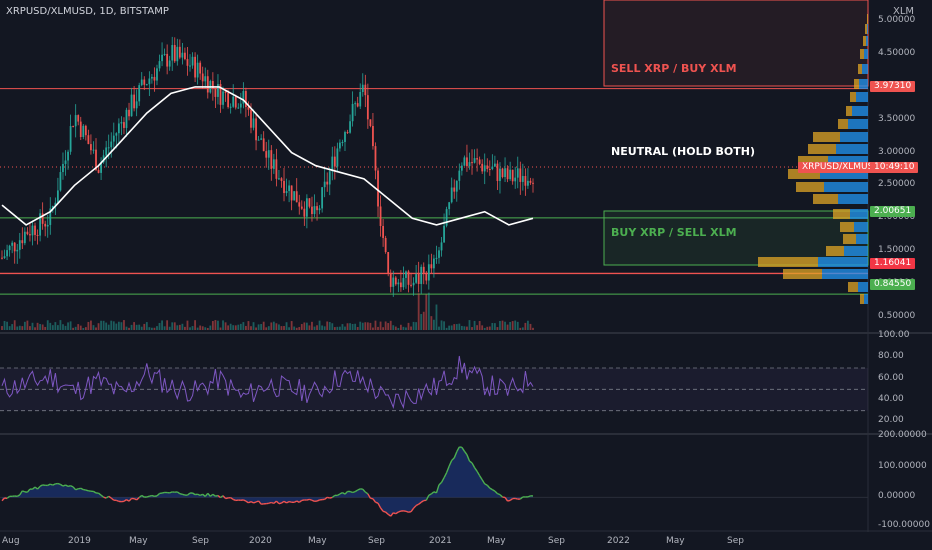 This screenshot has width=932, height=550. Describe the element at coordinates (736, 43) in the screenshot. I see `sell-zone-box` at that location.